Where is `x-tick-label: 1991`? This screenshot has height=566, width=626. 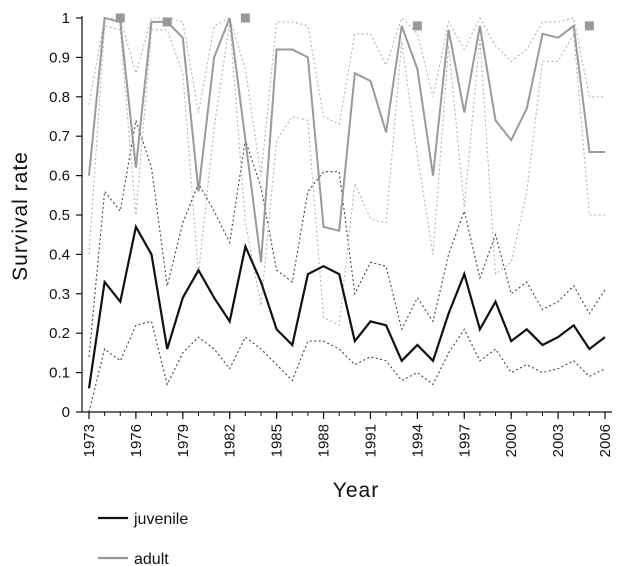 x-tick-label: 1991 is located at coordinates (370, 440).